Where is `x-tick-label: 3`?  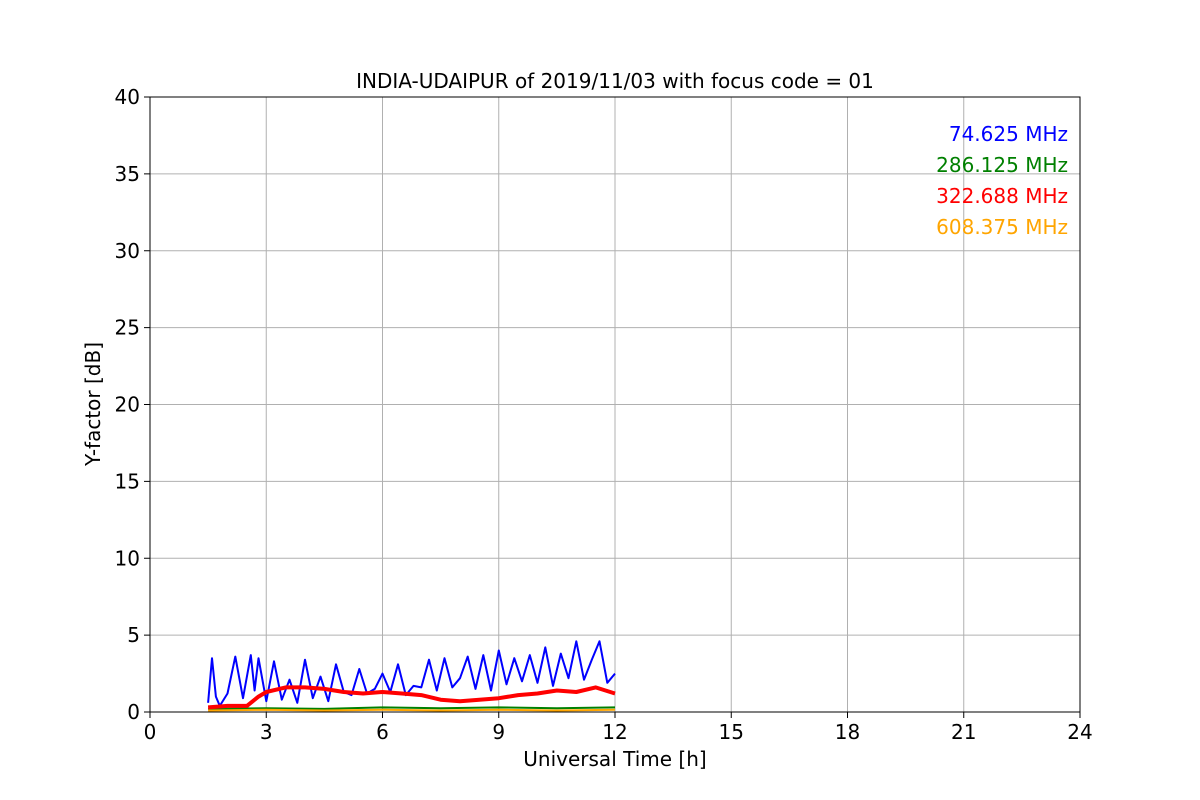
x-tick-label: 3 is located at coordinates (266, 732).